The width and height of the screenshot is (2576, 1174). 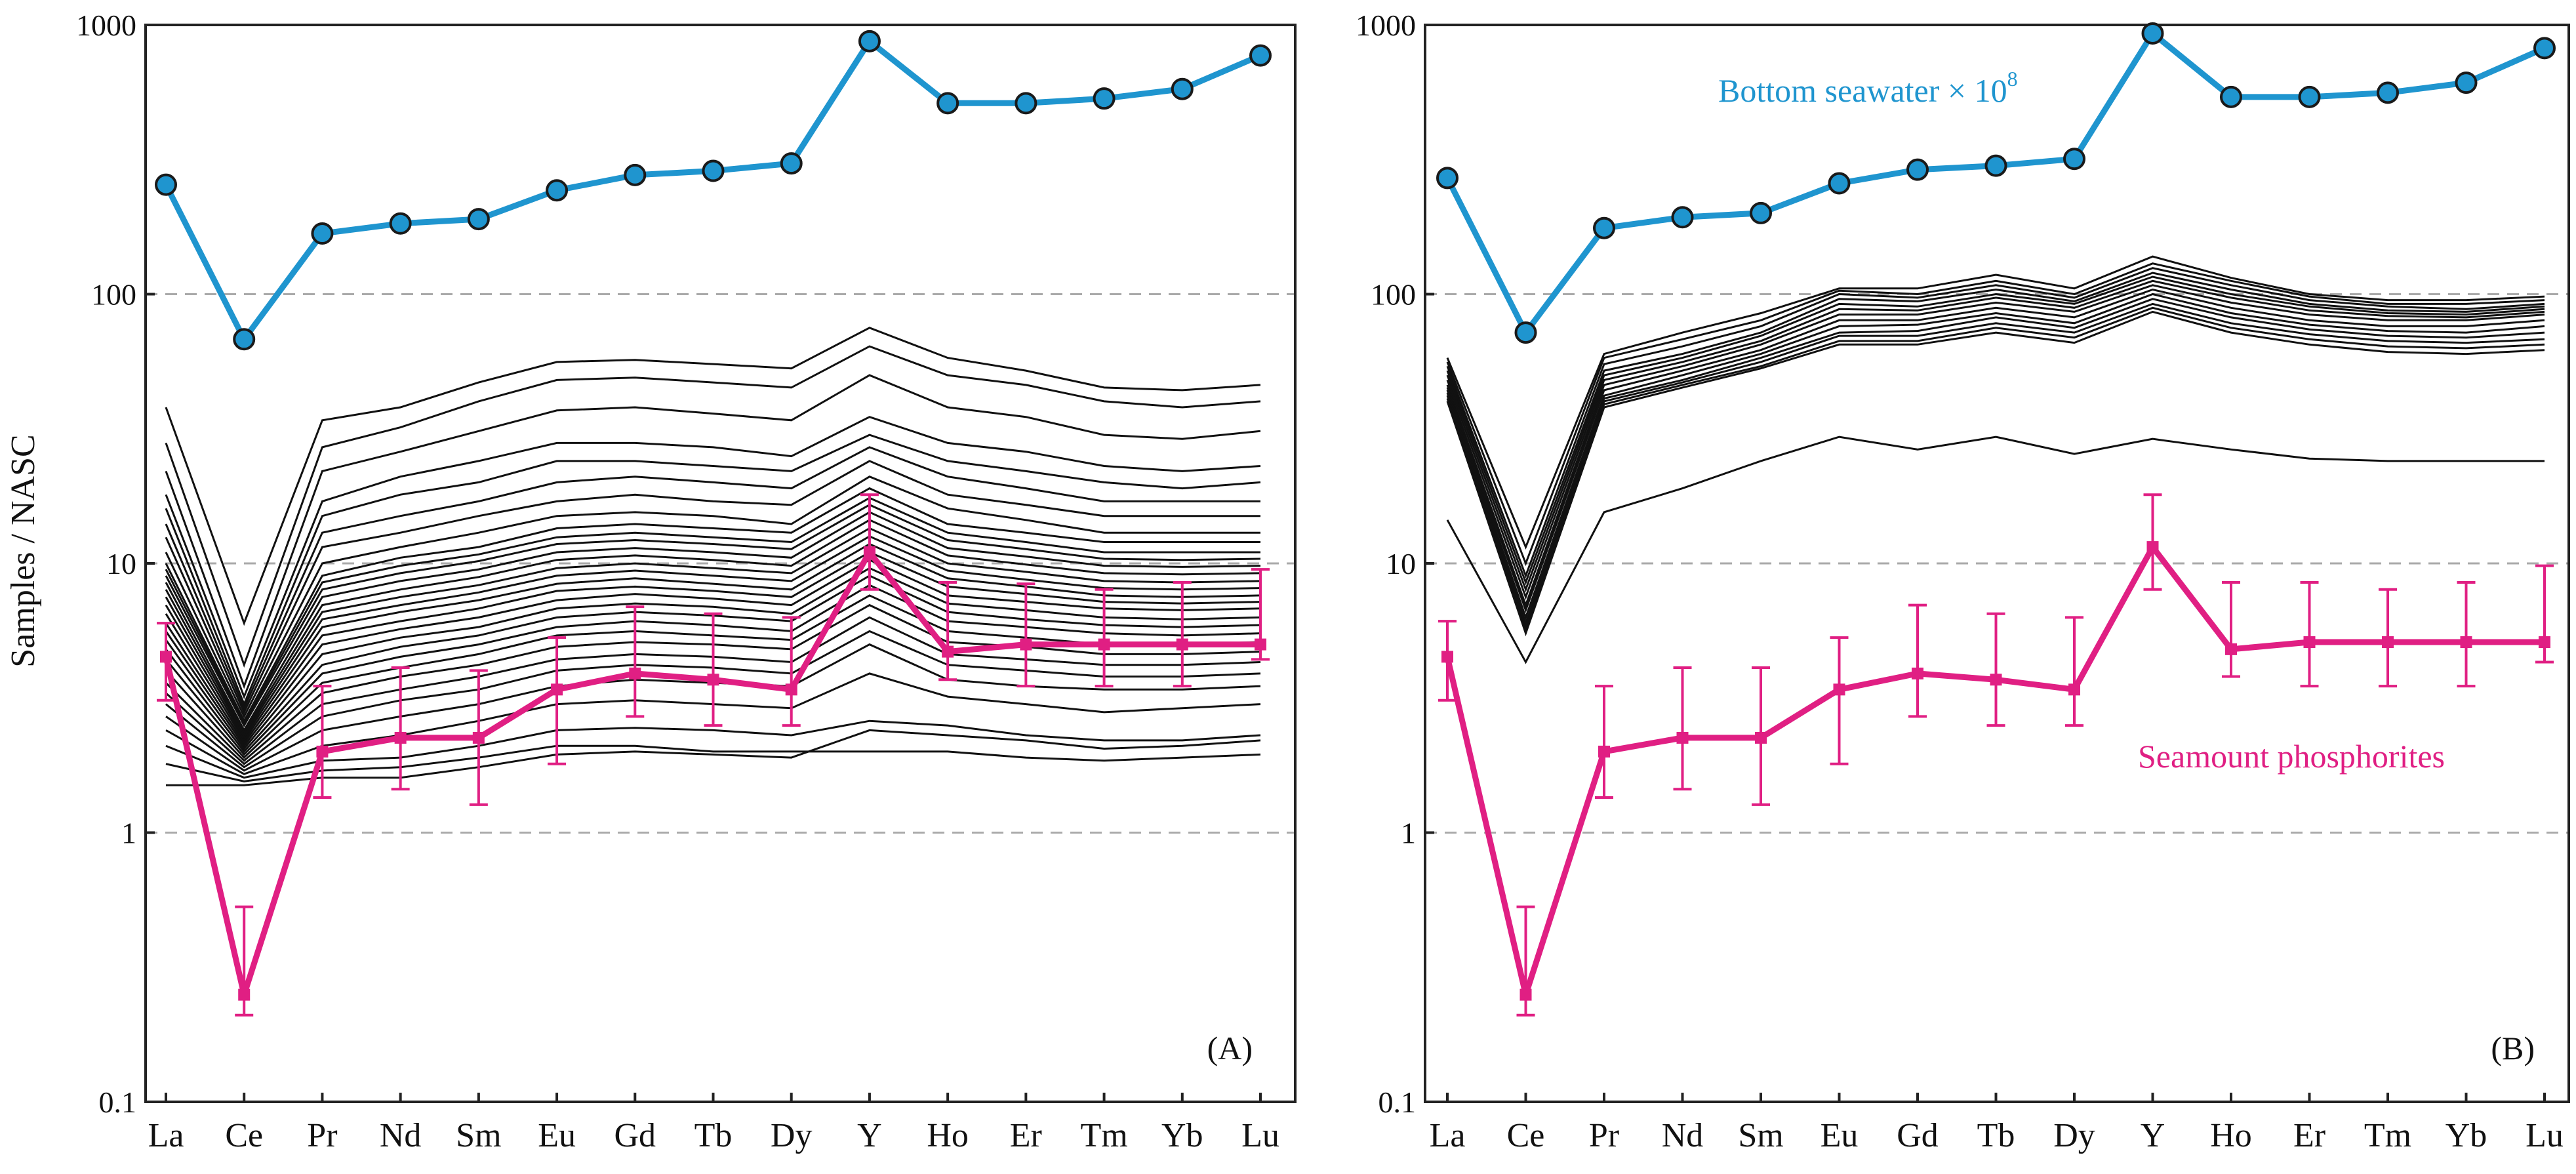 What do you see at coordinates (1526, 1135) in the screenshot?
I see `x-tick-label-Ce: Ce` at bounding box center [1526, 1135].